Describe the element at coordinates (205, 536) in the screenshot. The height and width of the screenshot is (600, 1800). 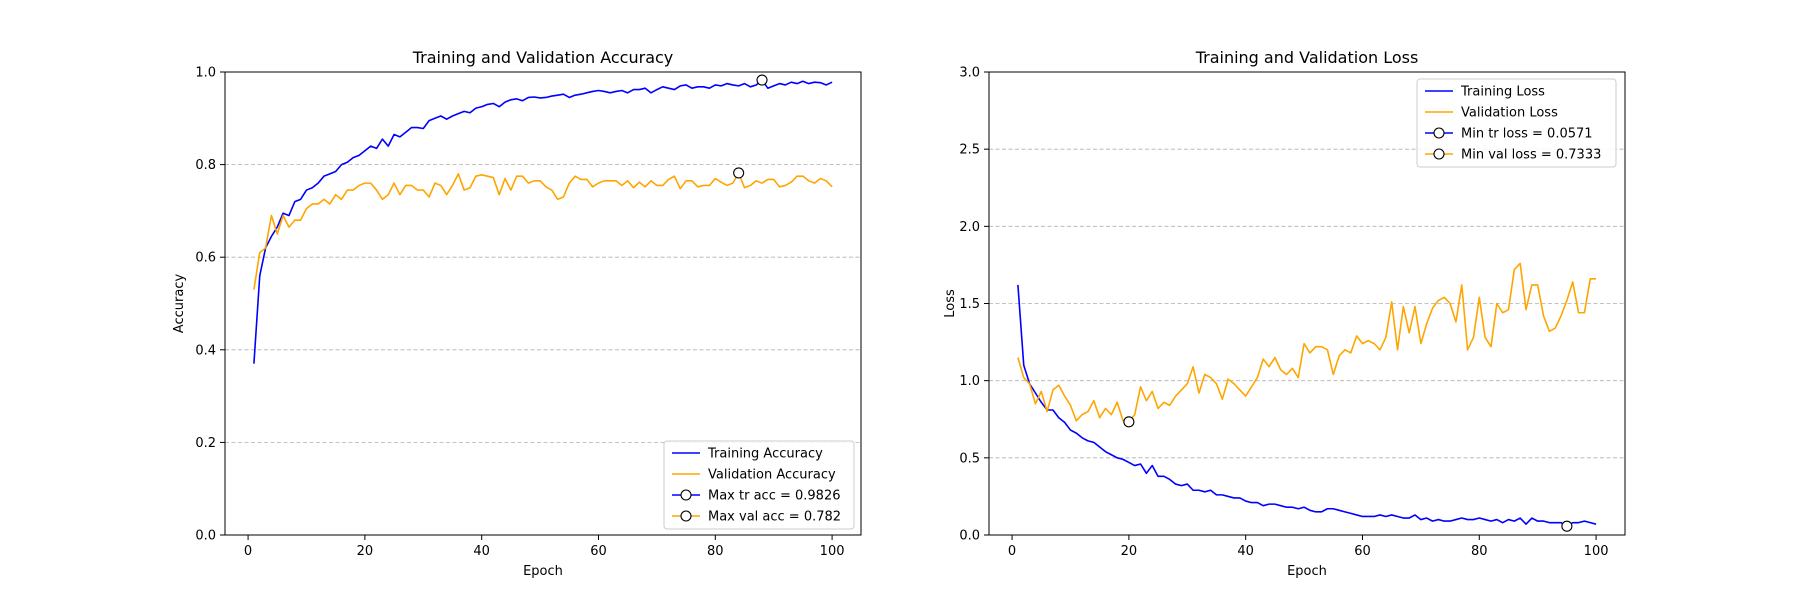
I see `accuracy-y-tick-label: 0.0` at that location.